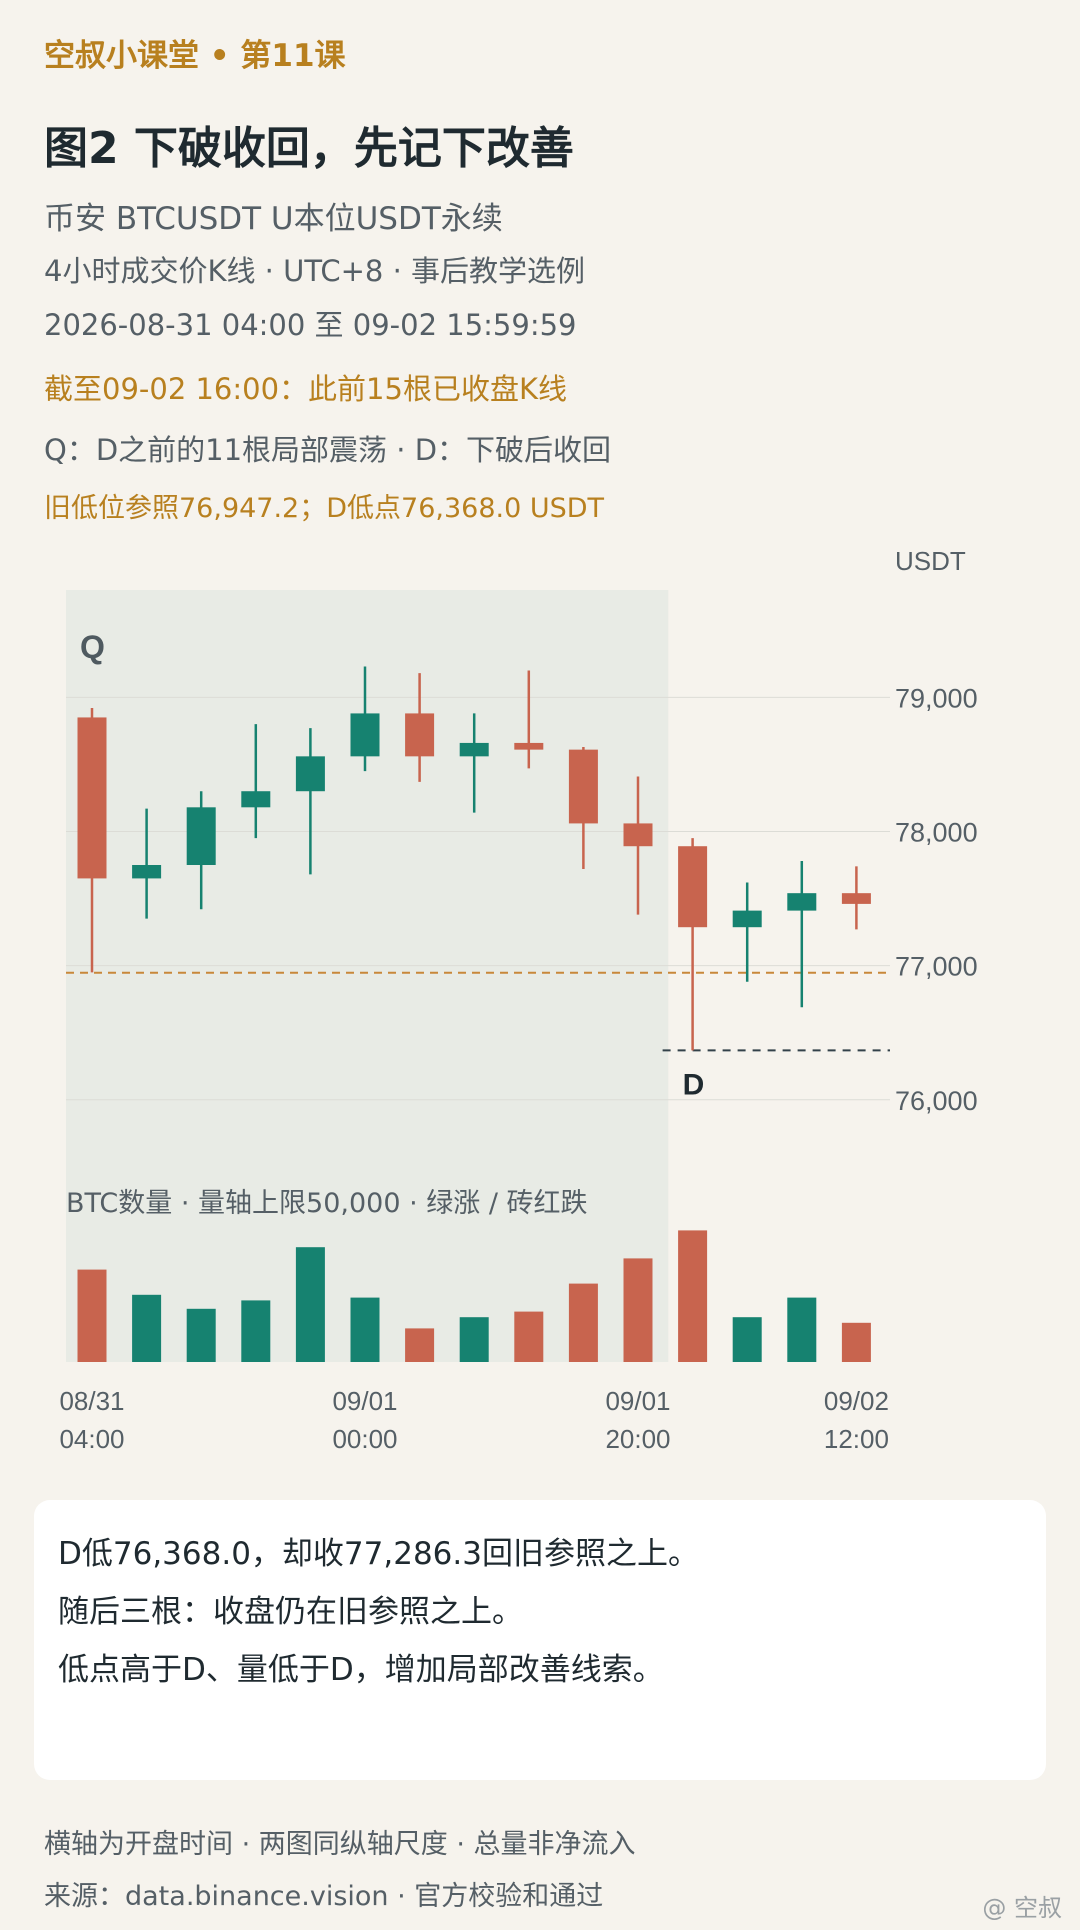 Image resolution: width=1080 pixels, height=1930 pixels. I want to click on subtitle-date-range: 2026-08-31 04:00 至 09-02 15:59:59, so click(310, 325).